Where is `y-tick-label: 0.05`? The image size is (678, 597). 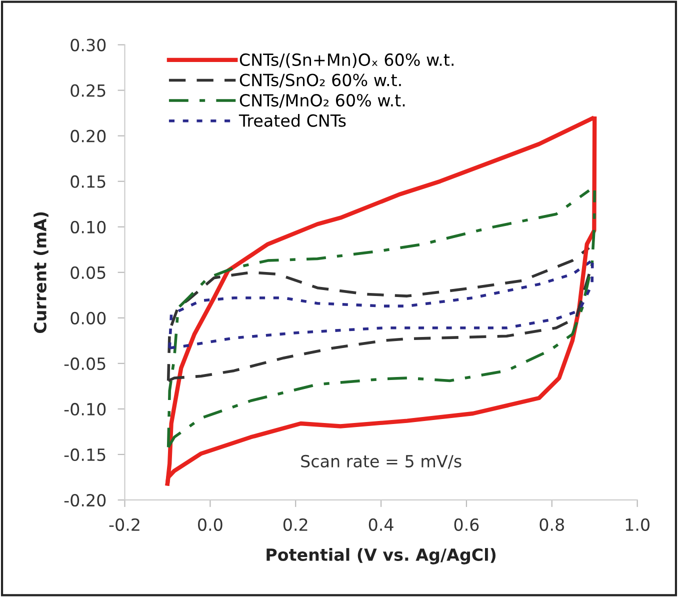 y-tick-label: 0.05 is located at coordinates (88, 272).